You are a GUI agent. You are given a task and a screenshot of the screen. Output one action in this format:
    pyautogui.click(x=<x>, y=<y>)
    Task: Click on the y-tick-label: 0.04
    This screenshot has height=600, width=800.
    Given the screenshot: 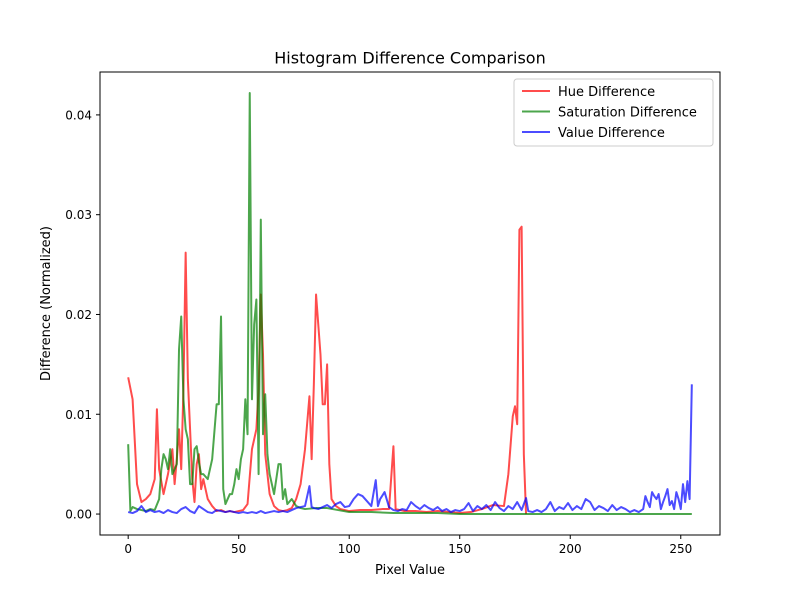 What is the action you would take?
    pyautogui.click(x=78, y=115)
    